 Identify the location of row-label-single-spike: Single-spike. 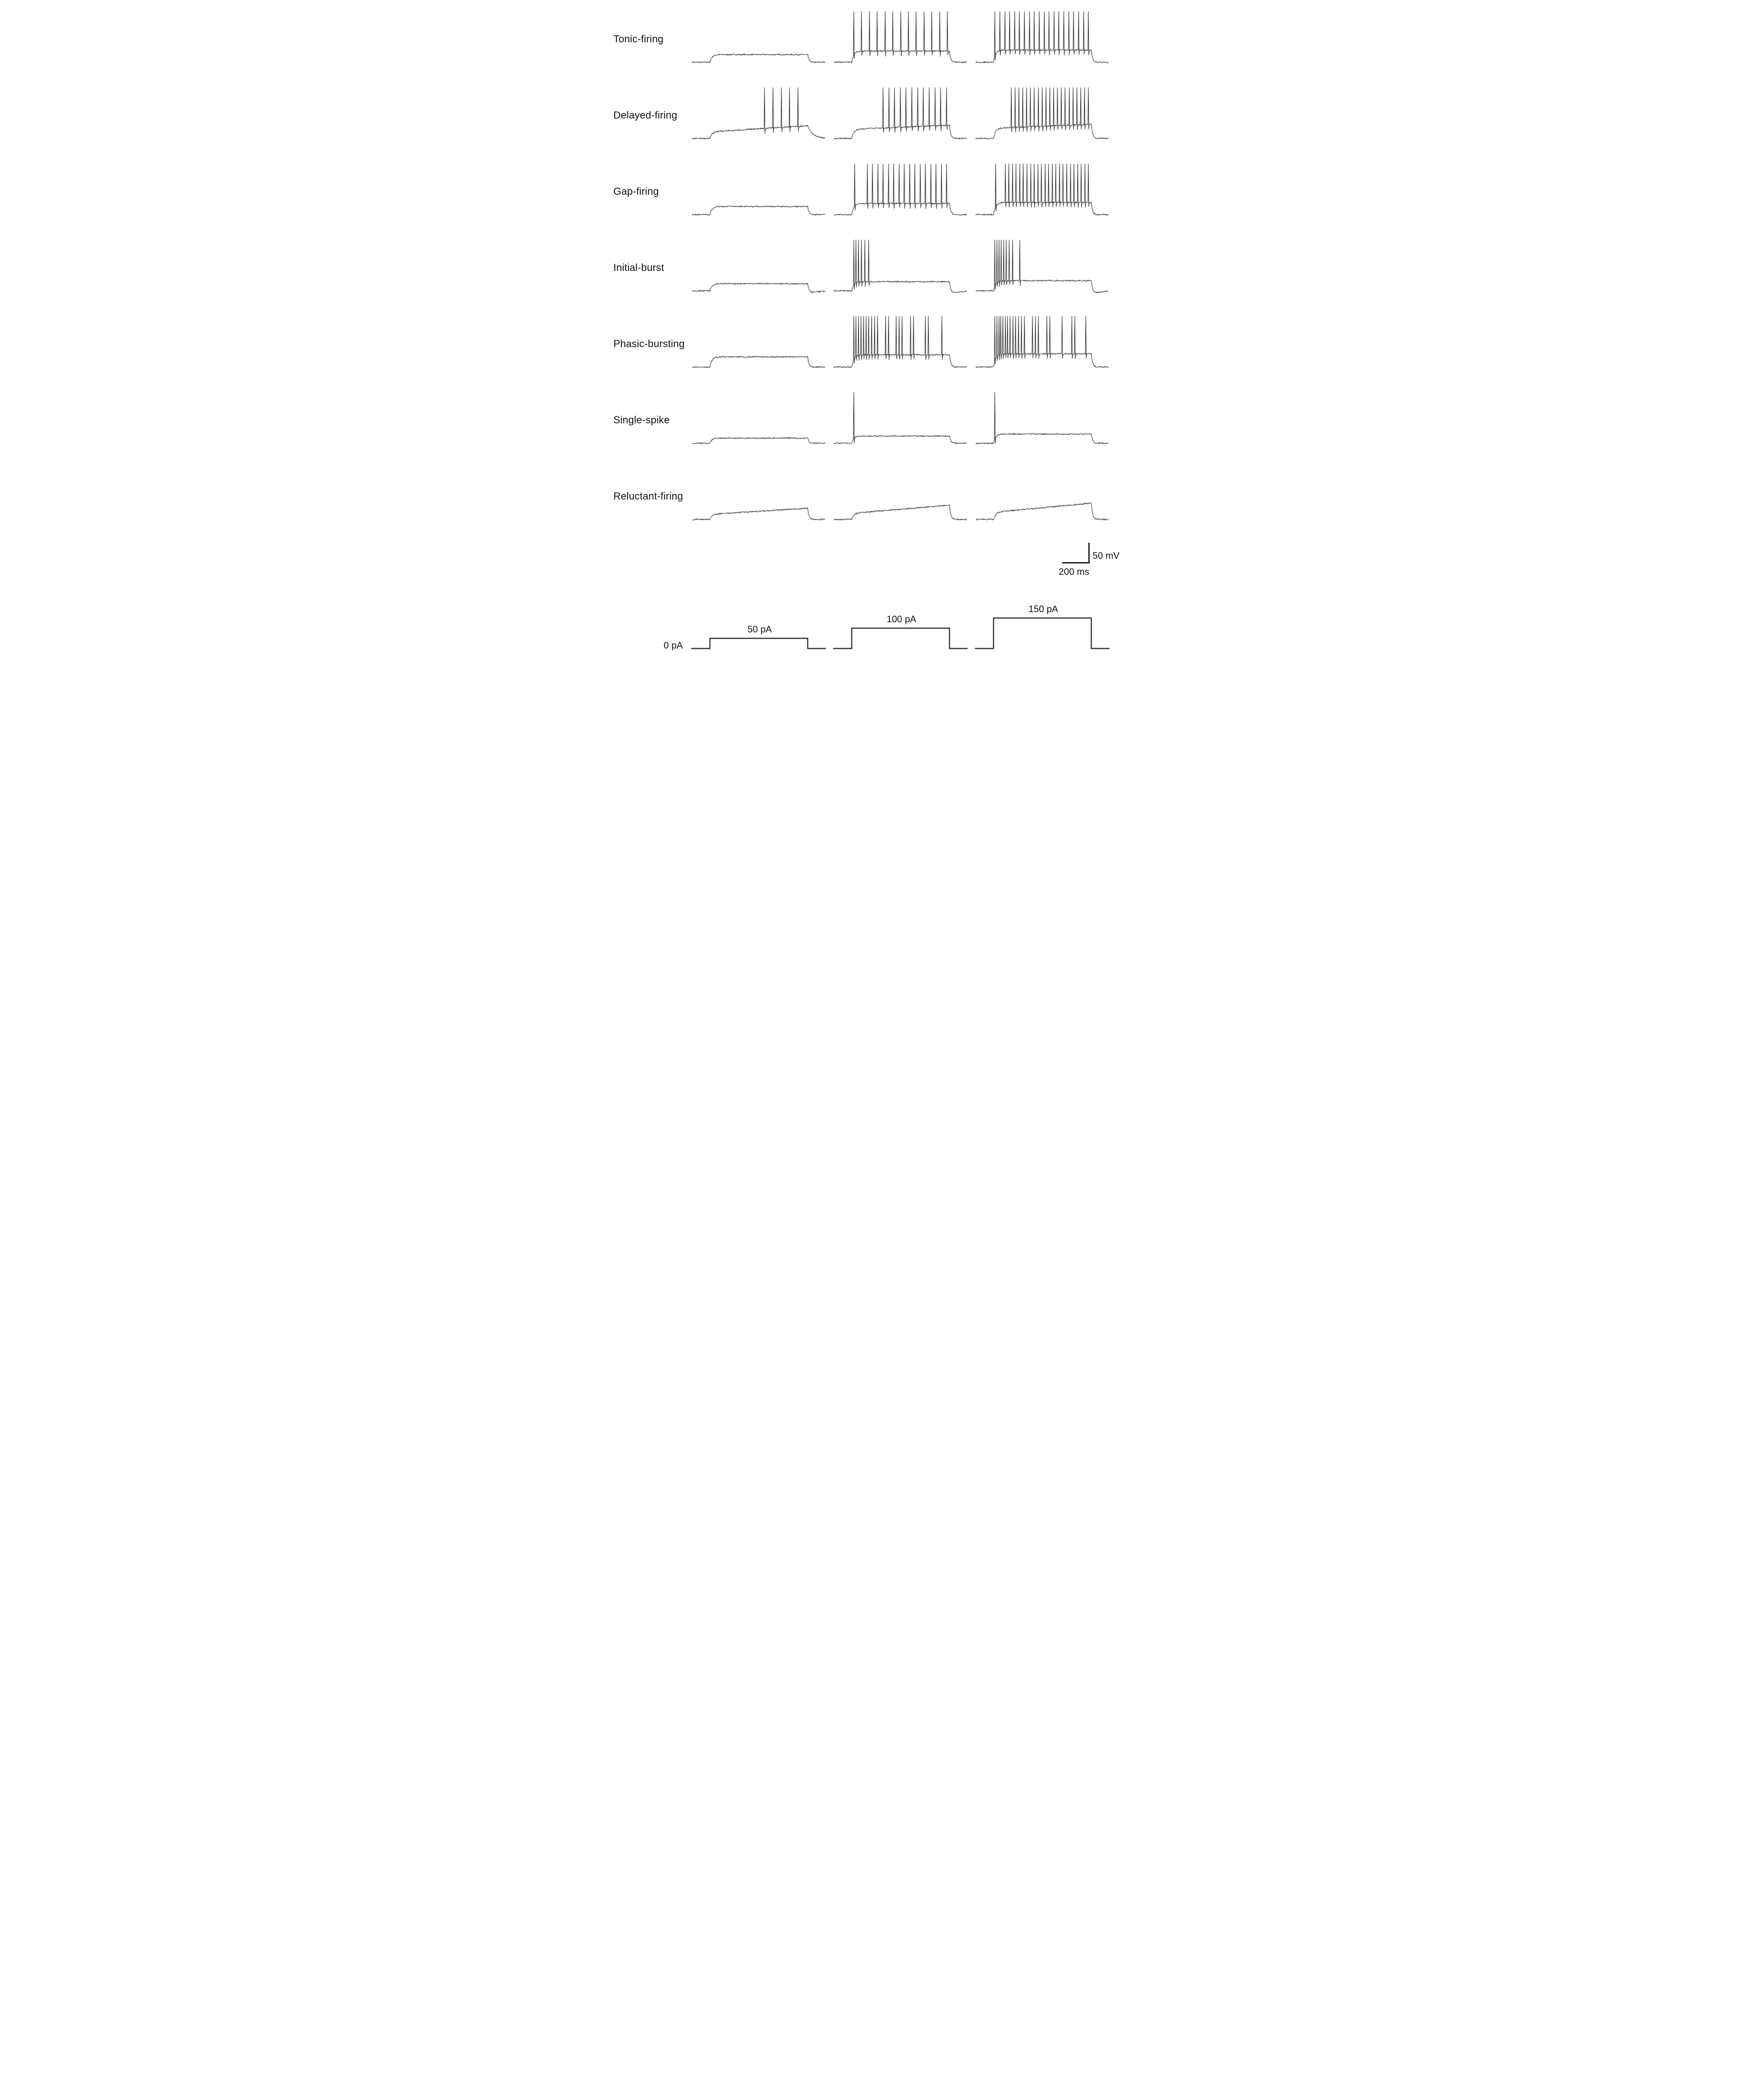
(641, 420).